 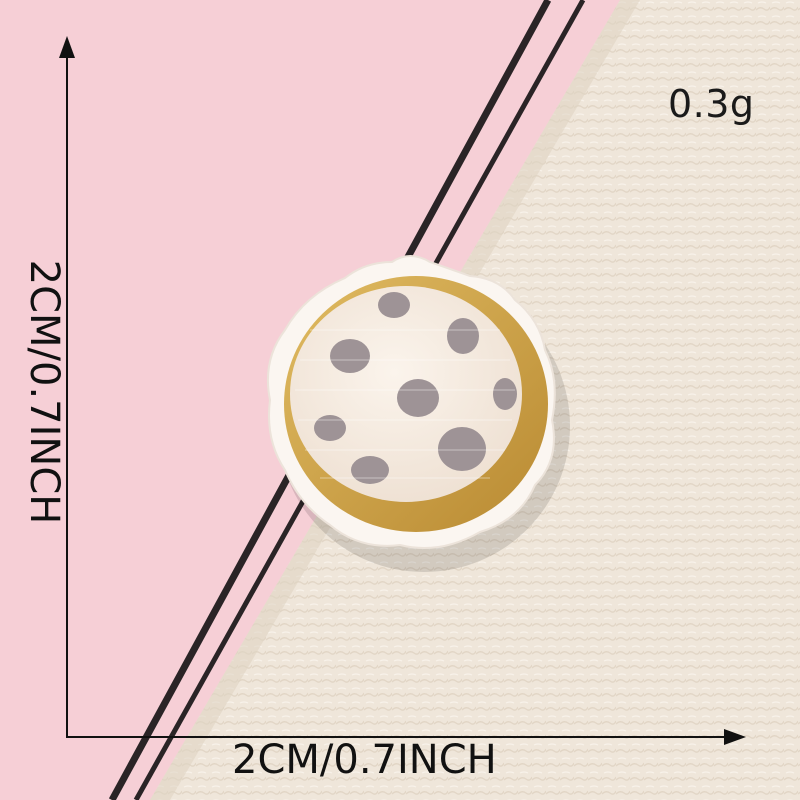 I want to click on height-dimension-label: 2CM/0.7INCH, so click(x=44, y=392).